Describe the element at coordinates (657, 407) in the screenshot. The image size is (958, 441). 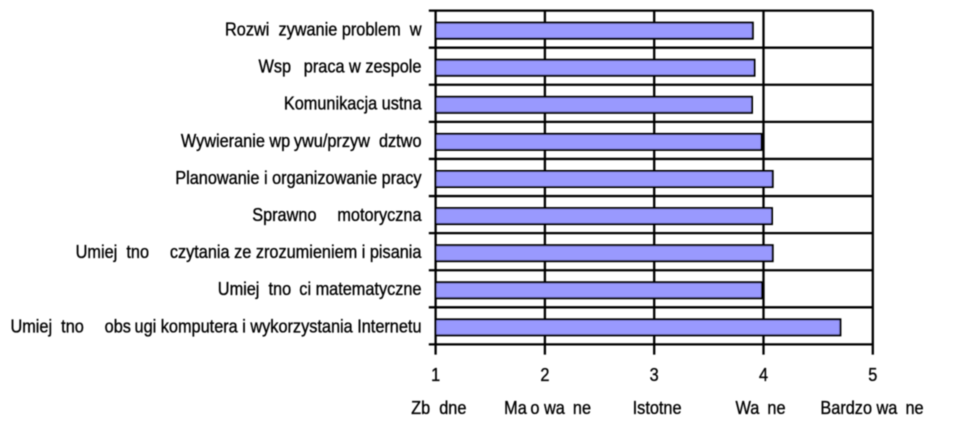
I see `svg-text: Istotne` at that location.